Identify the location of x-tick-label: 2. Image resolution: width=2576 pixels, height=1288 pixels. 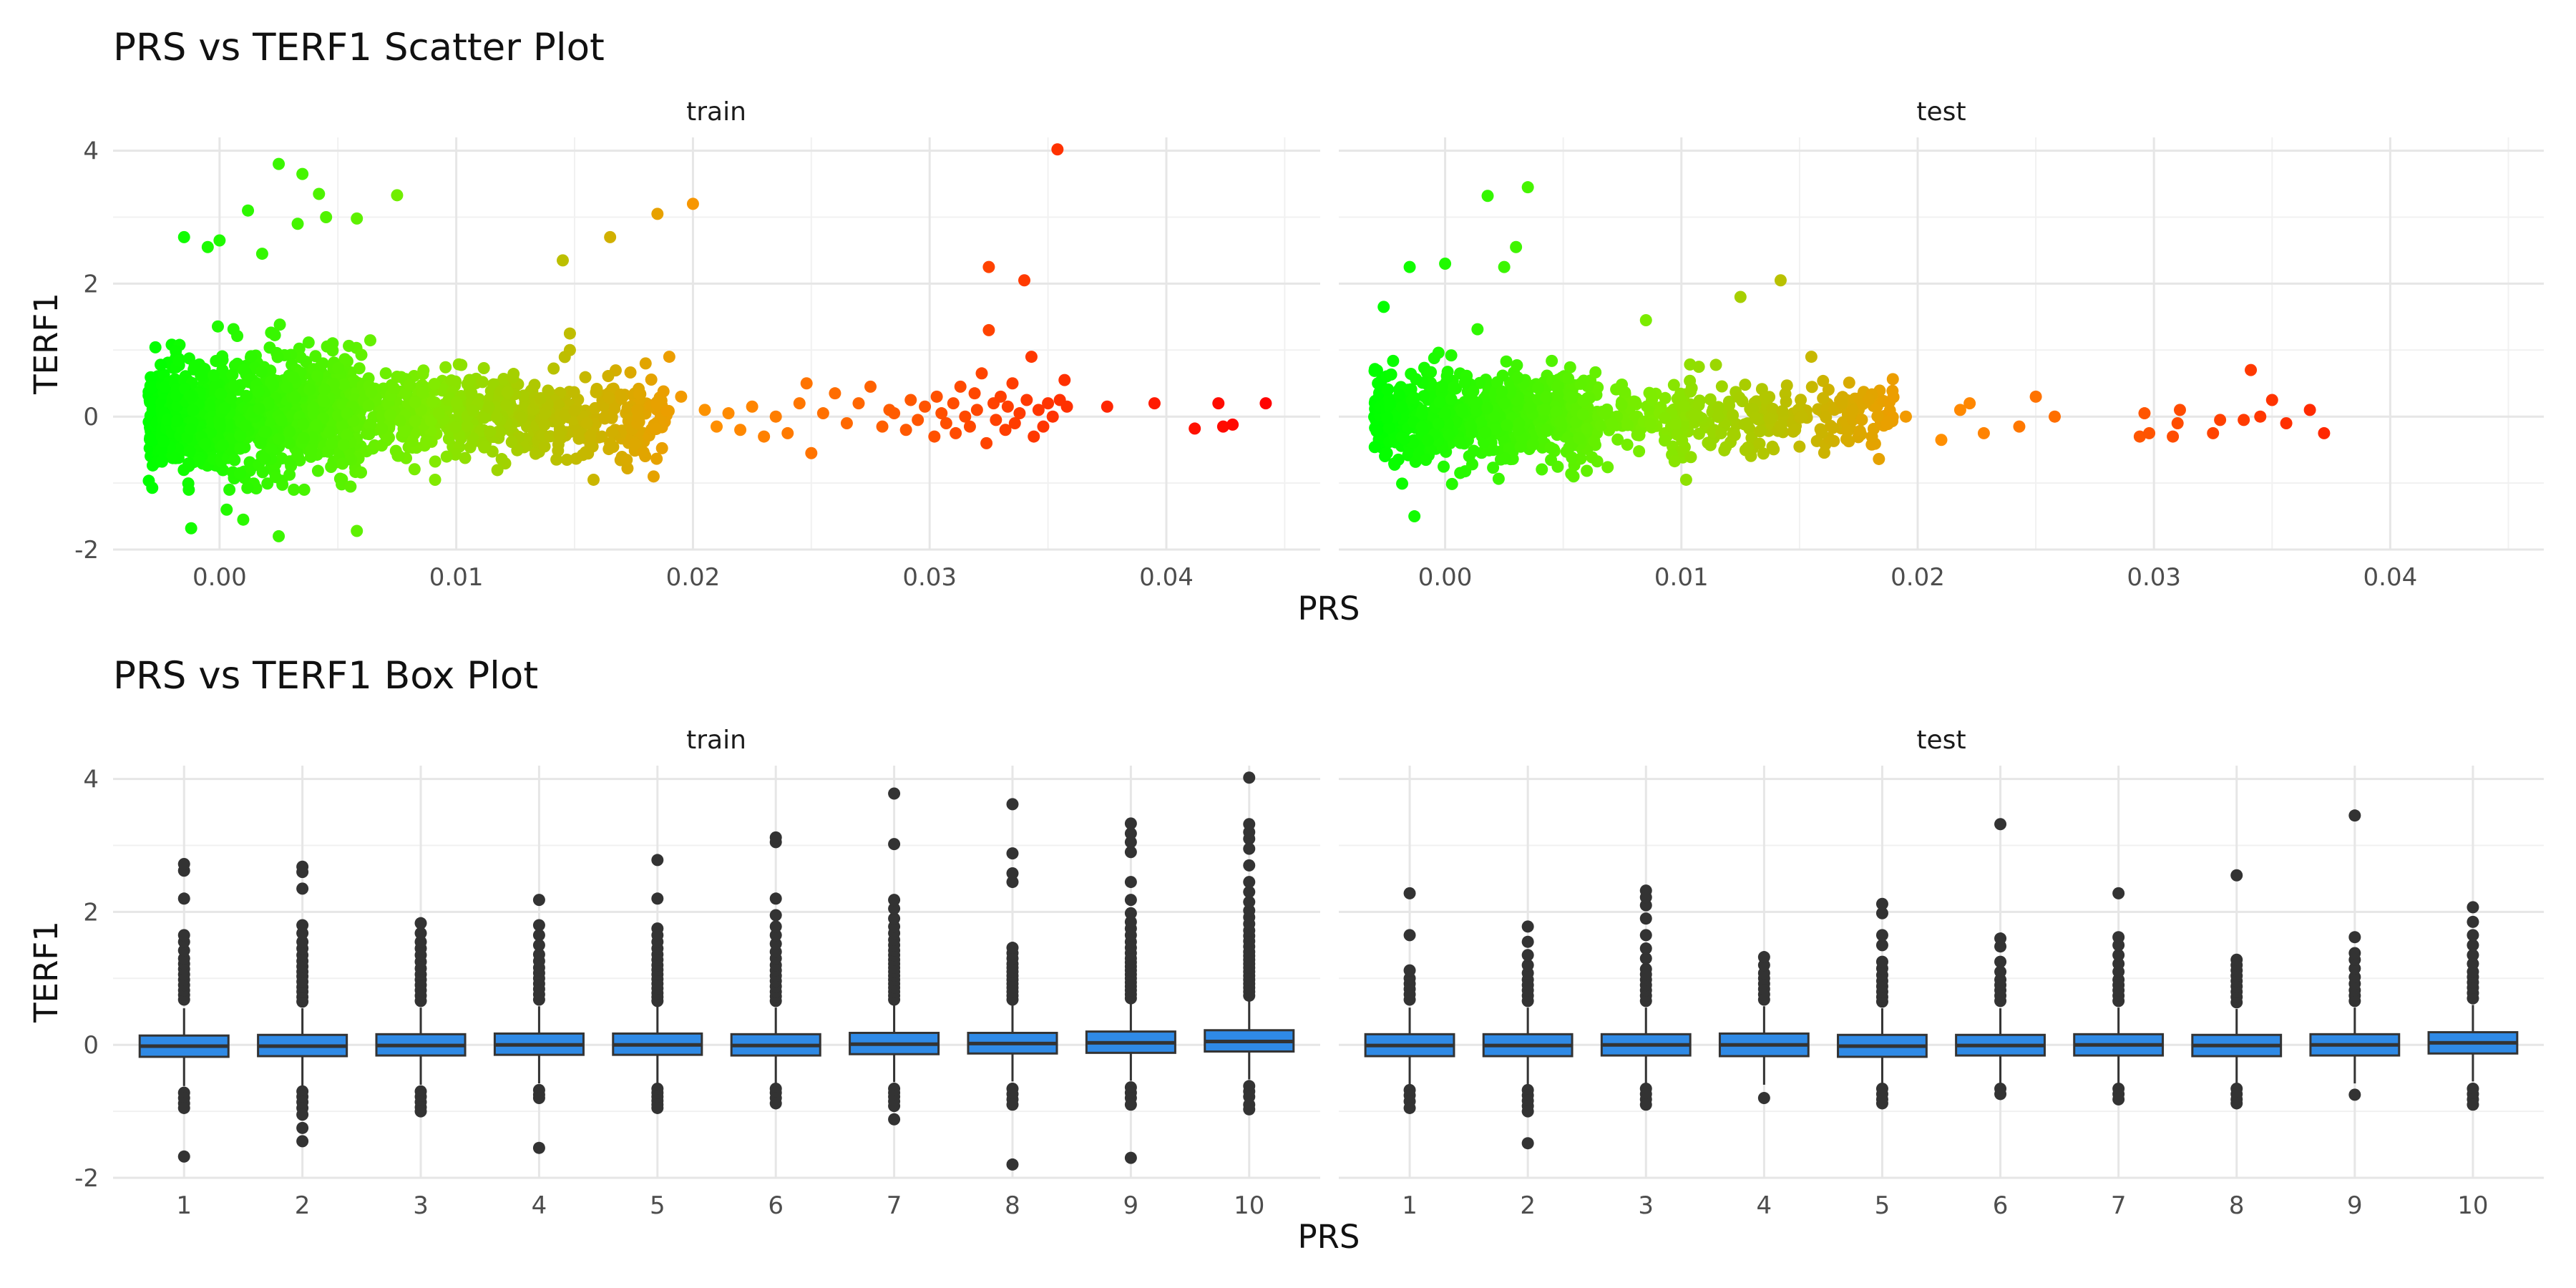
(1528, 1205).